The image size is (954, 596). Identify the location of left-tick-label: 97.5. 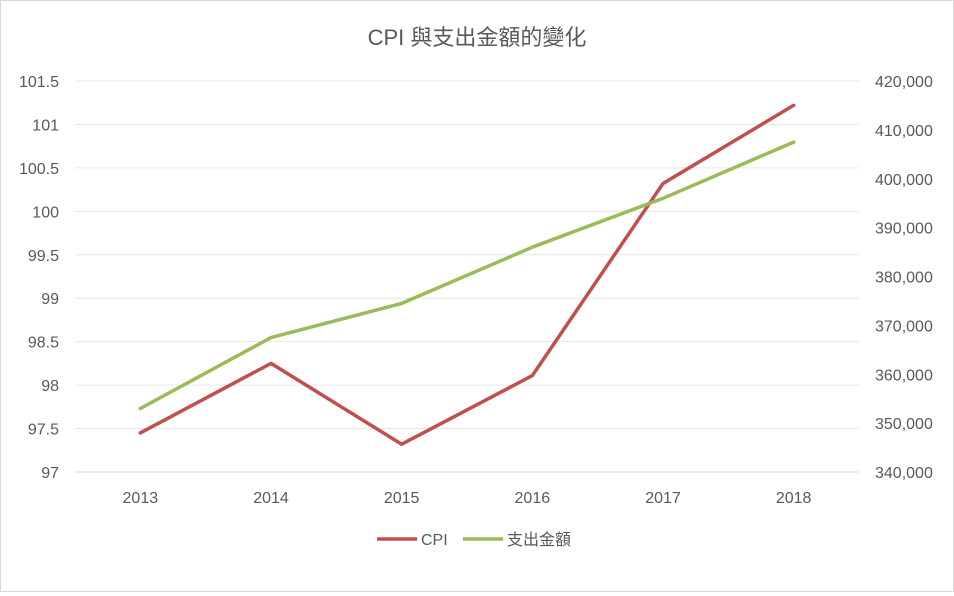
(43, 430).